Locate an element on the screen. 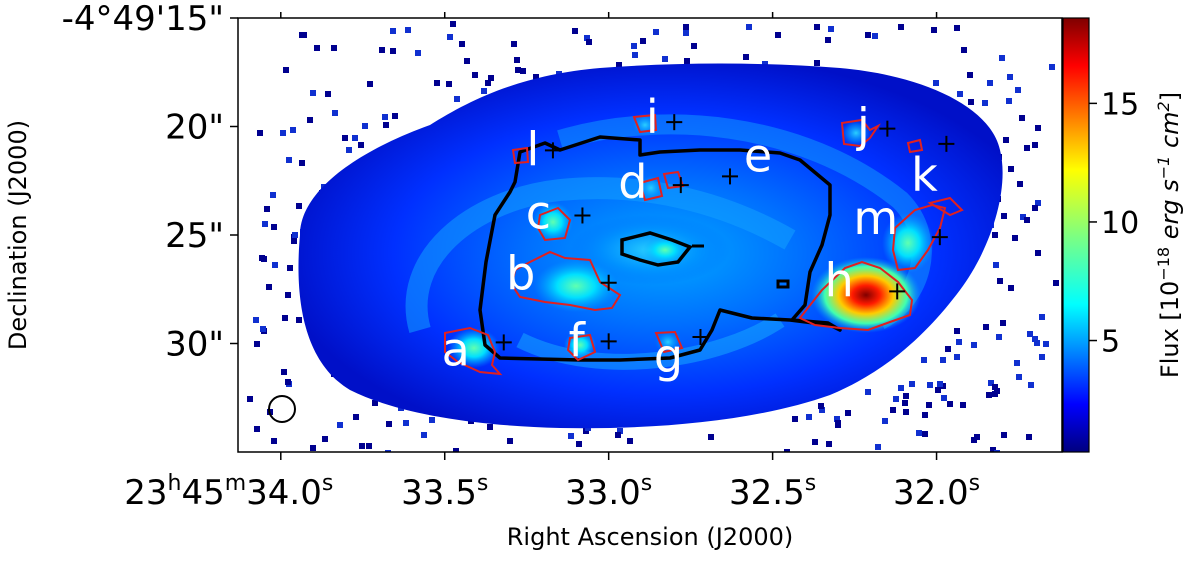 The image size is (1200, 562). region-label-b: b is located at coordinates (520, 274).